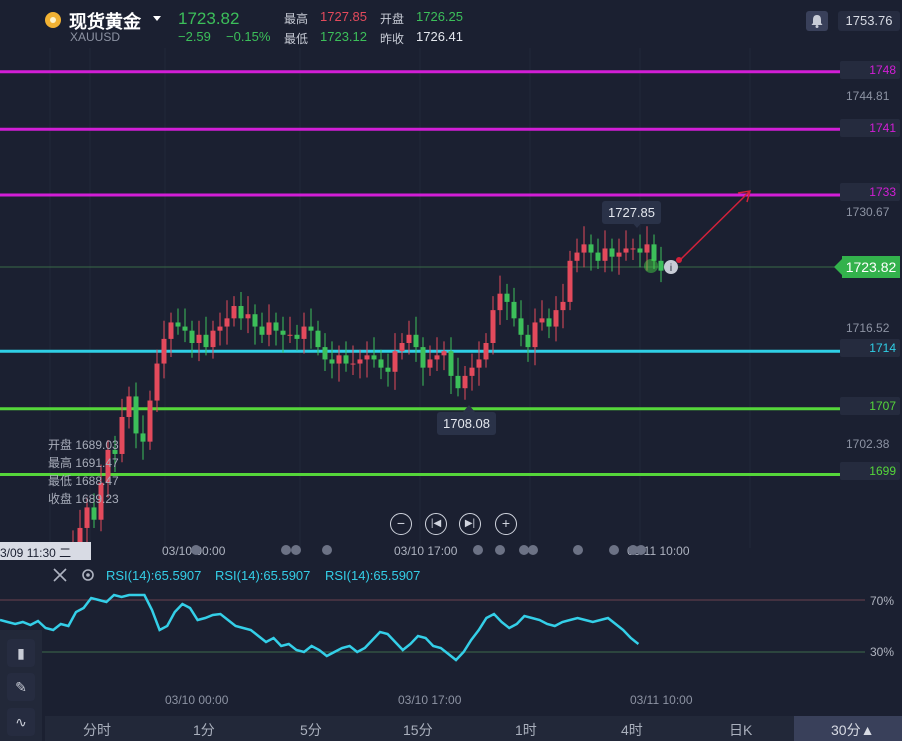 Image resolution: width=902 pixels, height=741 pixels. What do you see at coordinates (21, 722) in the screenshot?
I see `indicator-icon: ∿` at bounding box center [21, 722].